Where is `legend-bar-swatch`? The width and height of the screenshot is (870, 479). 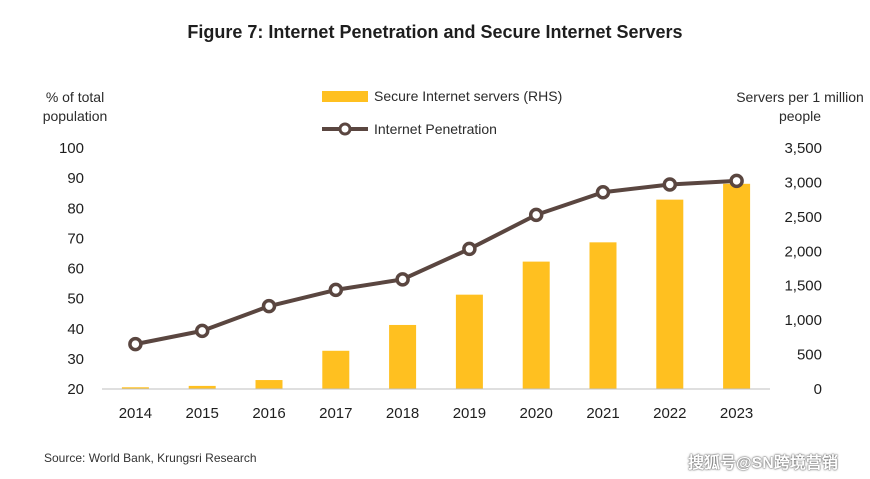
legend-bar-swatch is located at coordinates (345, 96).